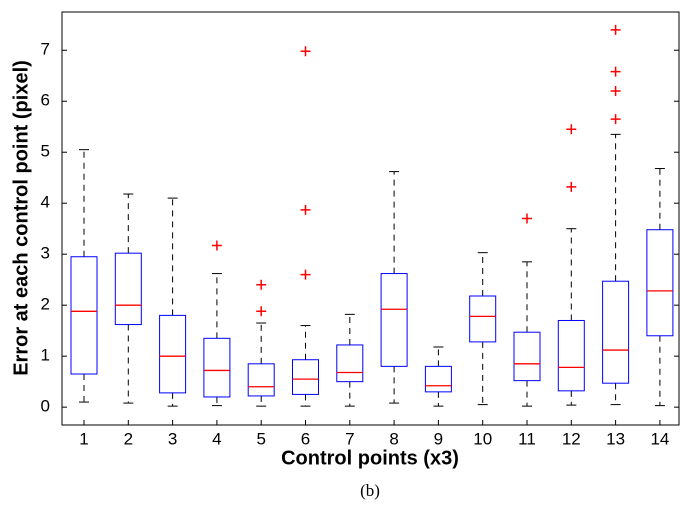 This screenshot has width=680, height=506. What do you see at coordinates (393, 438) in the screenshot?
I see `x-tick-label: 8` at bounding box center [393, 438].